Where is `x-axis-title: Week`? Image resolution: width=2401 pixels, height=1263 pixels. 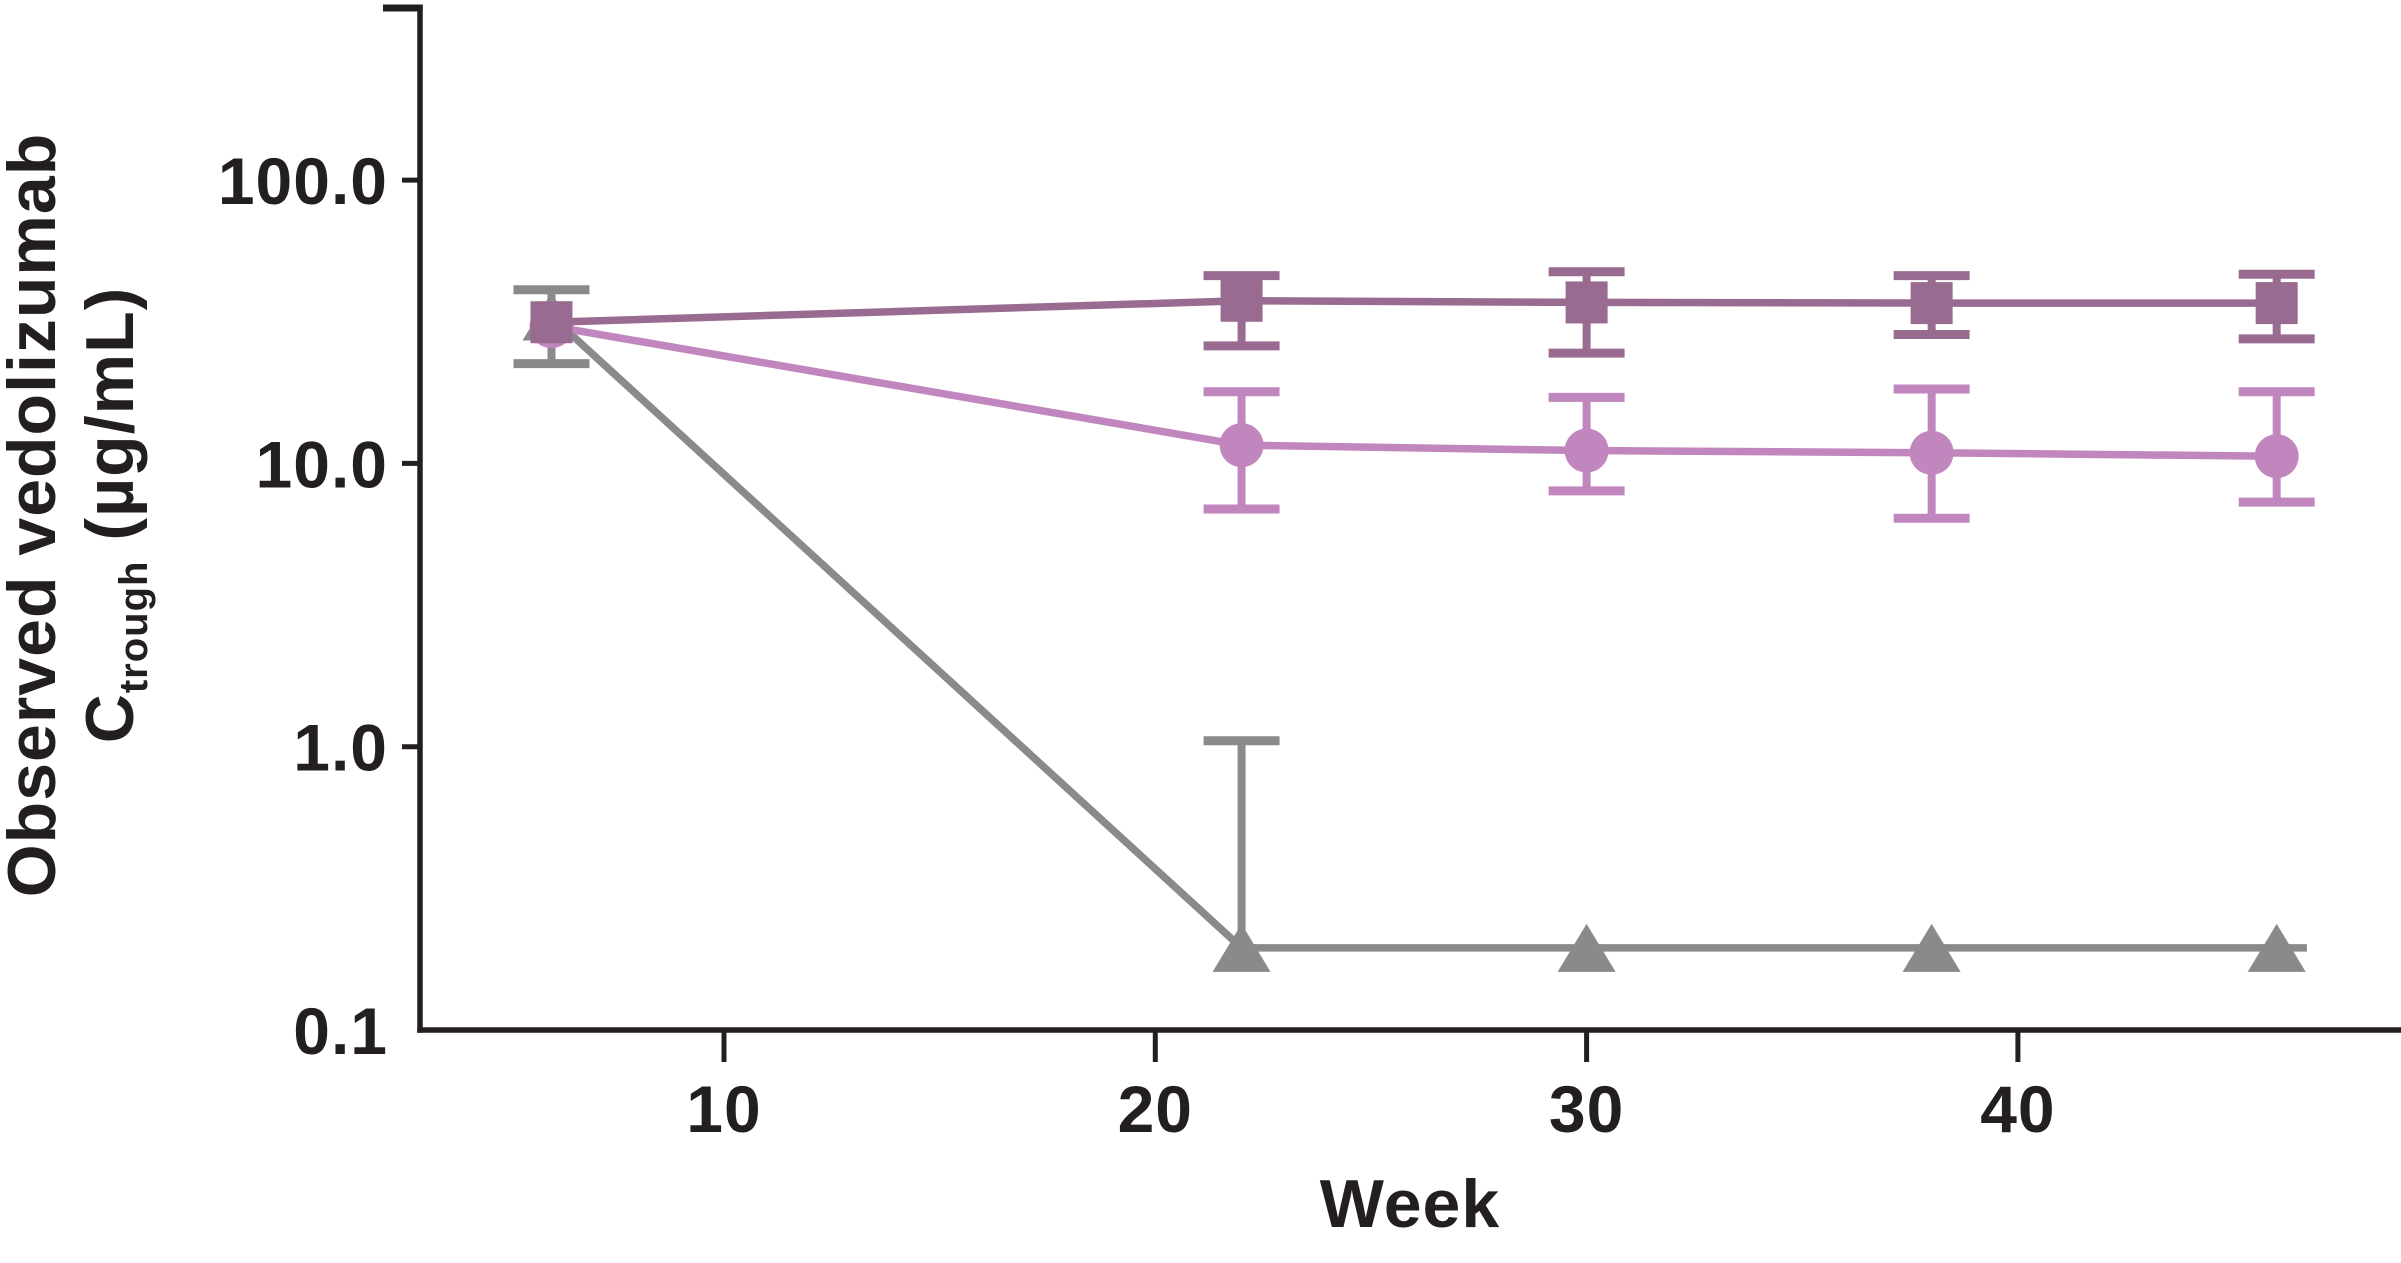
x-axis-title: Week is located at coordinates (1410, 1204).